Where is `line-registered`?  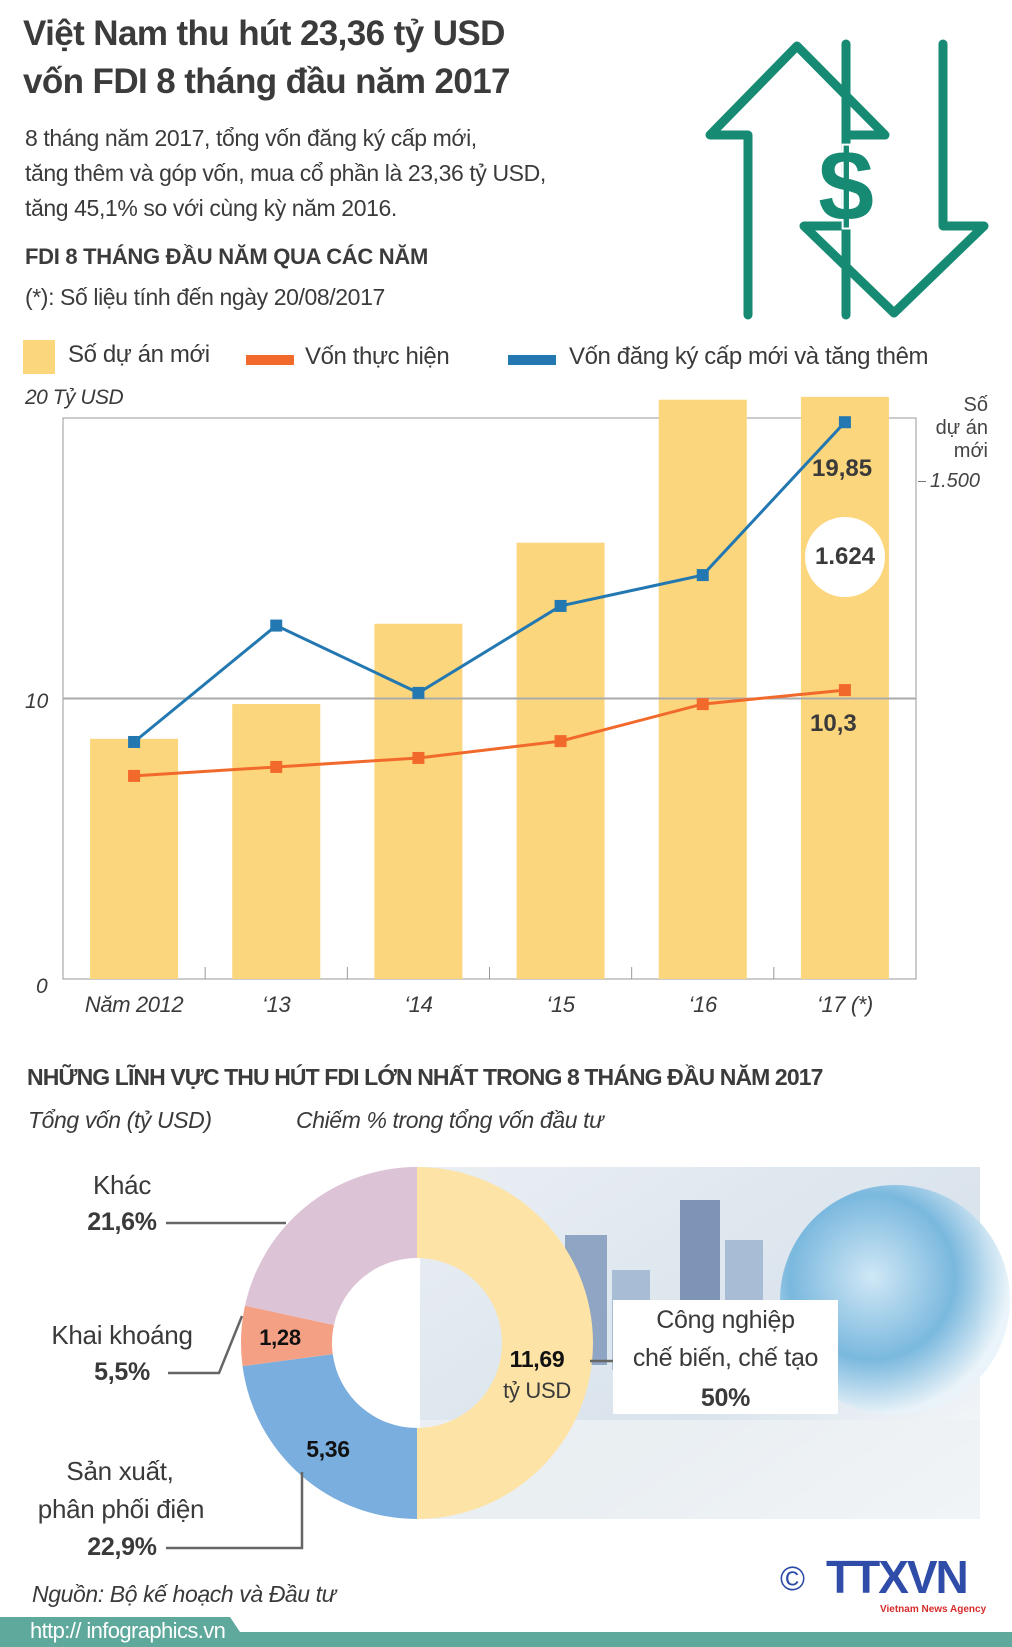 line-registered is located at coordinates (490, 582).